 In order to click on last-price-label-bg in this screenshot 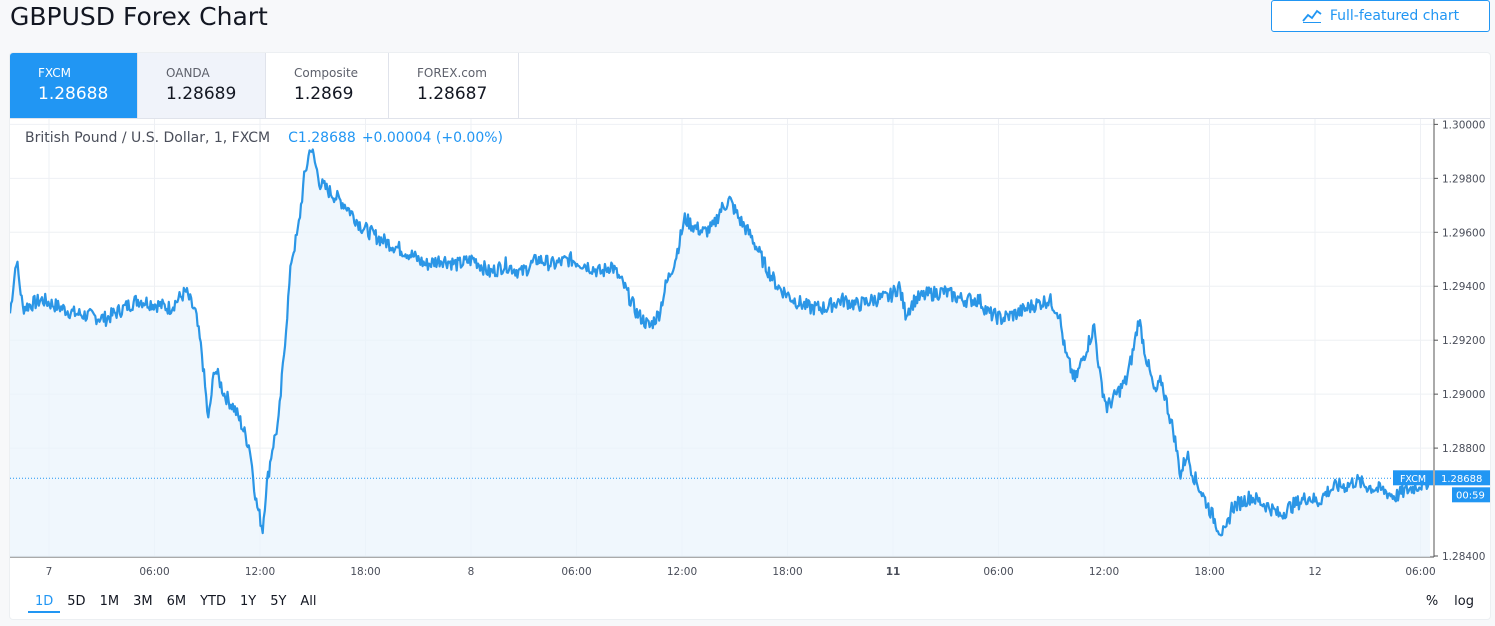, I will do `click(1462, 478)`.